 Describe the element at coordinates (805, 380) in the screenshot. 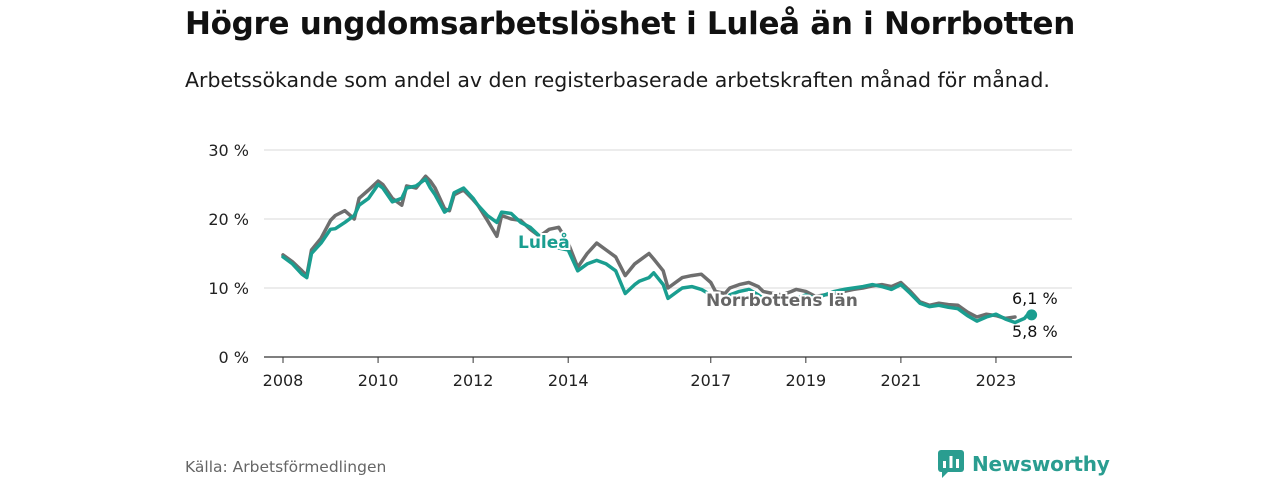

I see `x-tick-label: 2019` at that location.